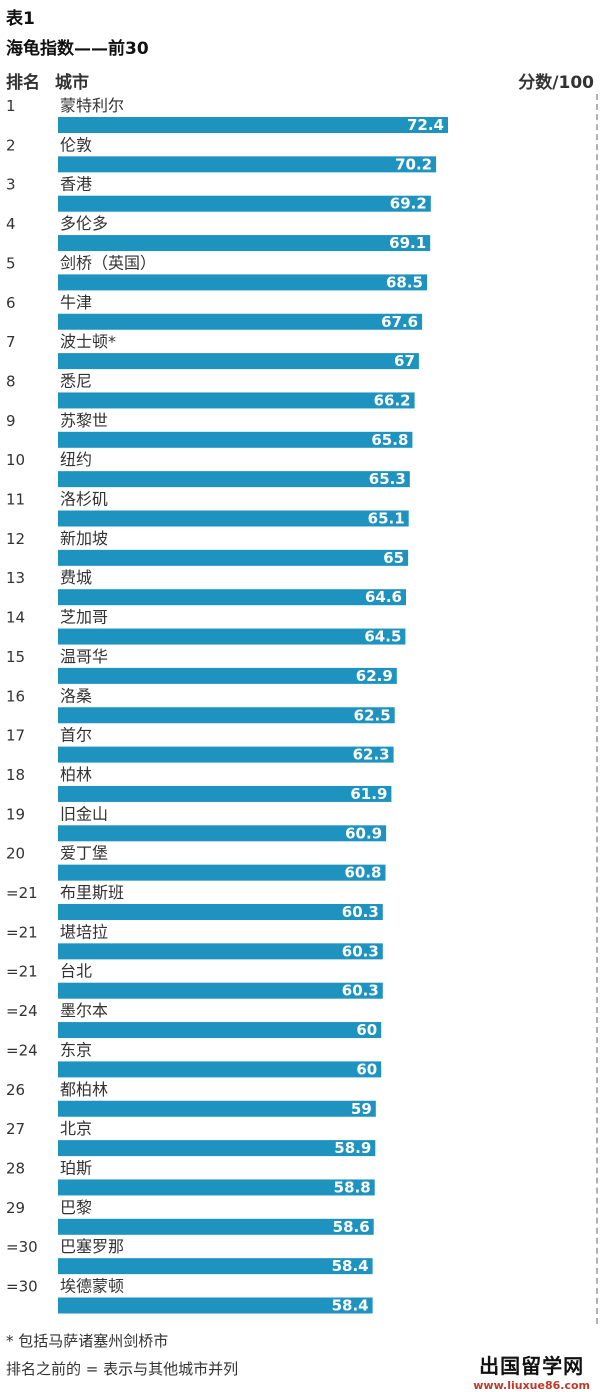 The width and height of the screenshot is (600, 1392). Describe the element at coordinates (76, 735) in the screenshot. I see `city-label: 首尔` at that location.